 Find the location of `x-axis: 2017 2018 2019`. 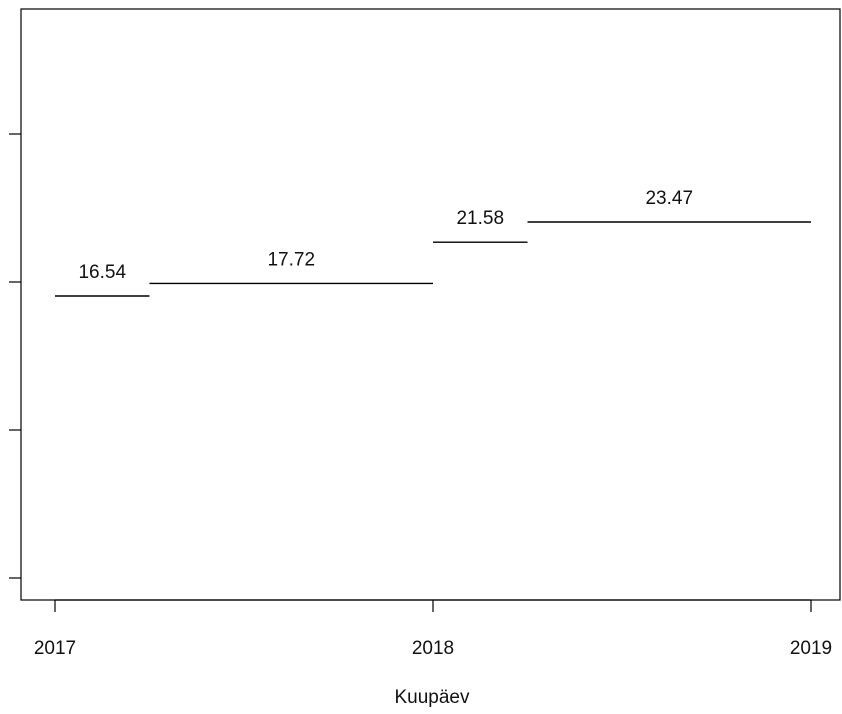

x-axis: 2017 2018 2019 is located at coordinates (433, 629).